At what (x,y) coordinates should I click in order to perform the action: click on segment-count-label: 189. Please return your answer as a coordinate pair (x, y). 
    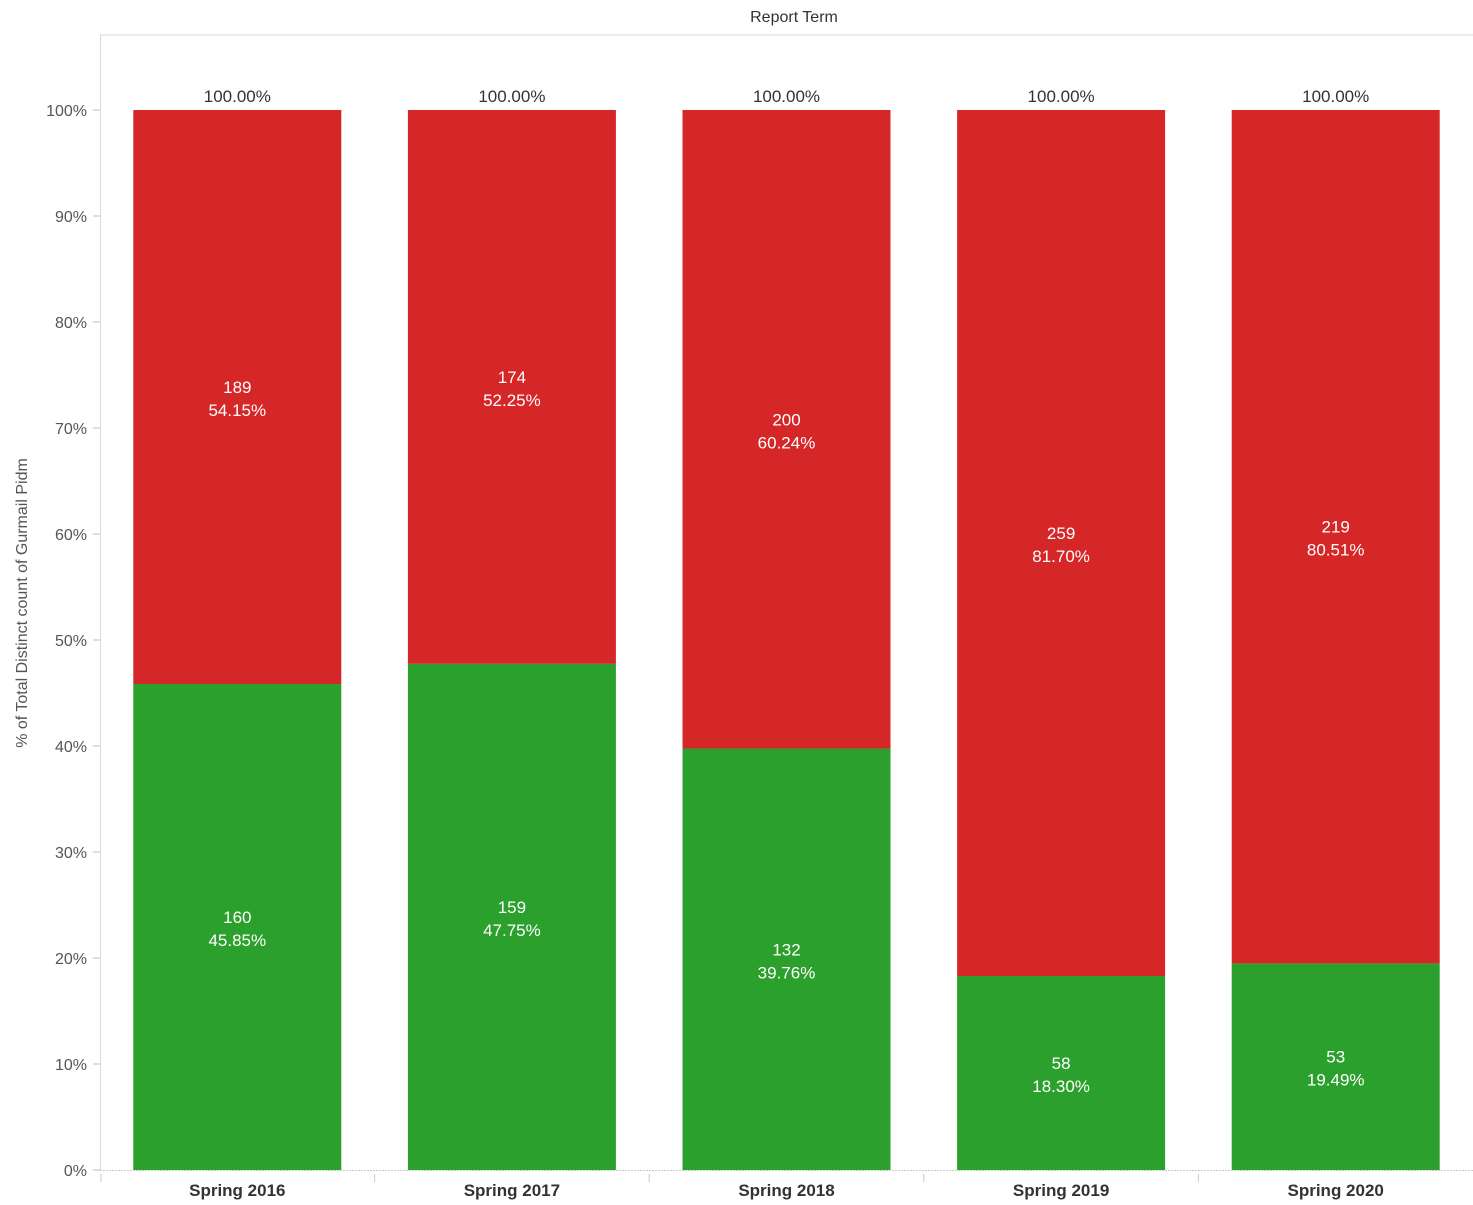
    Looking at the image, I should click on (237, 387).